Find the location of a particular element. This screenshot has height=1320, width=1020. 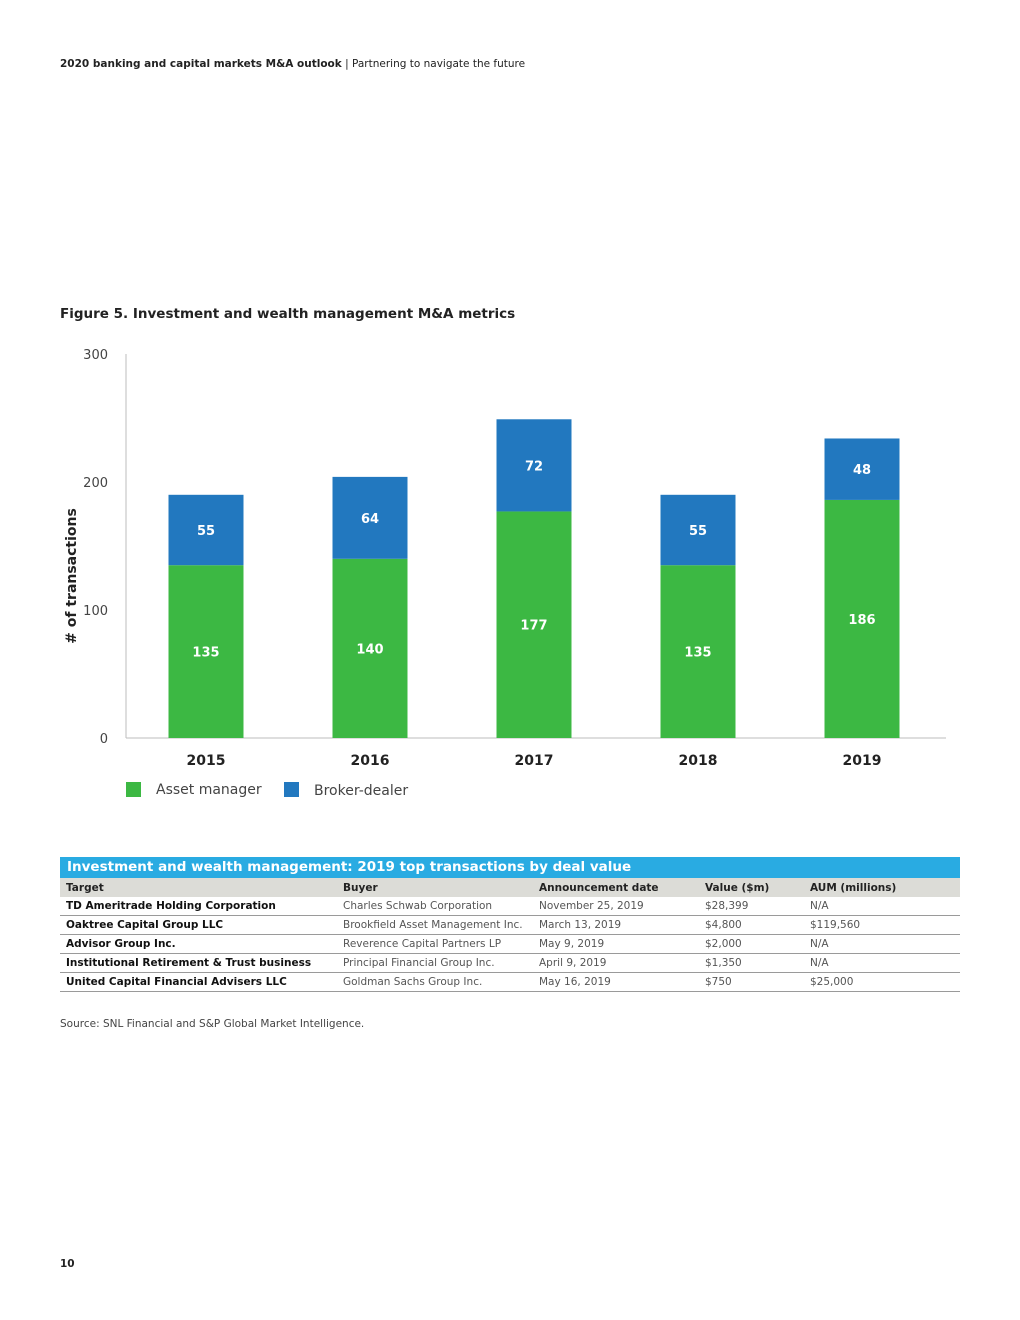

data-label: 140 is located at coordinates (369, 649).